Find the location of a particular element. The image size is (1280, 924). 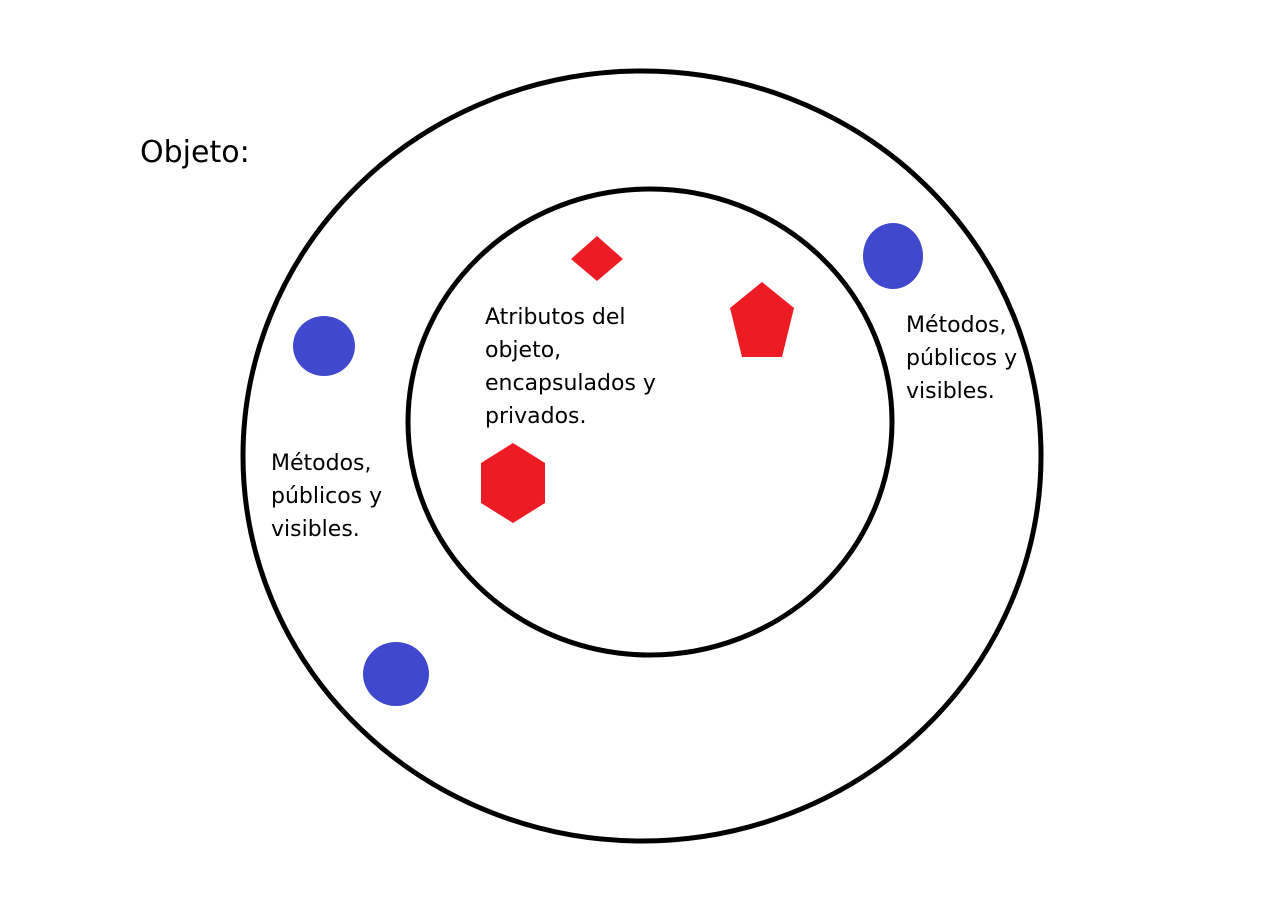

methods-label-right: Métodos, públicos y visibles. is located at coordinates (962, 358).